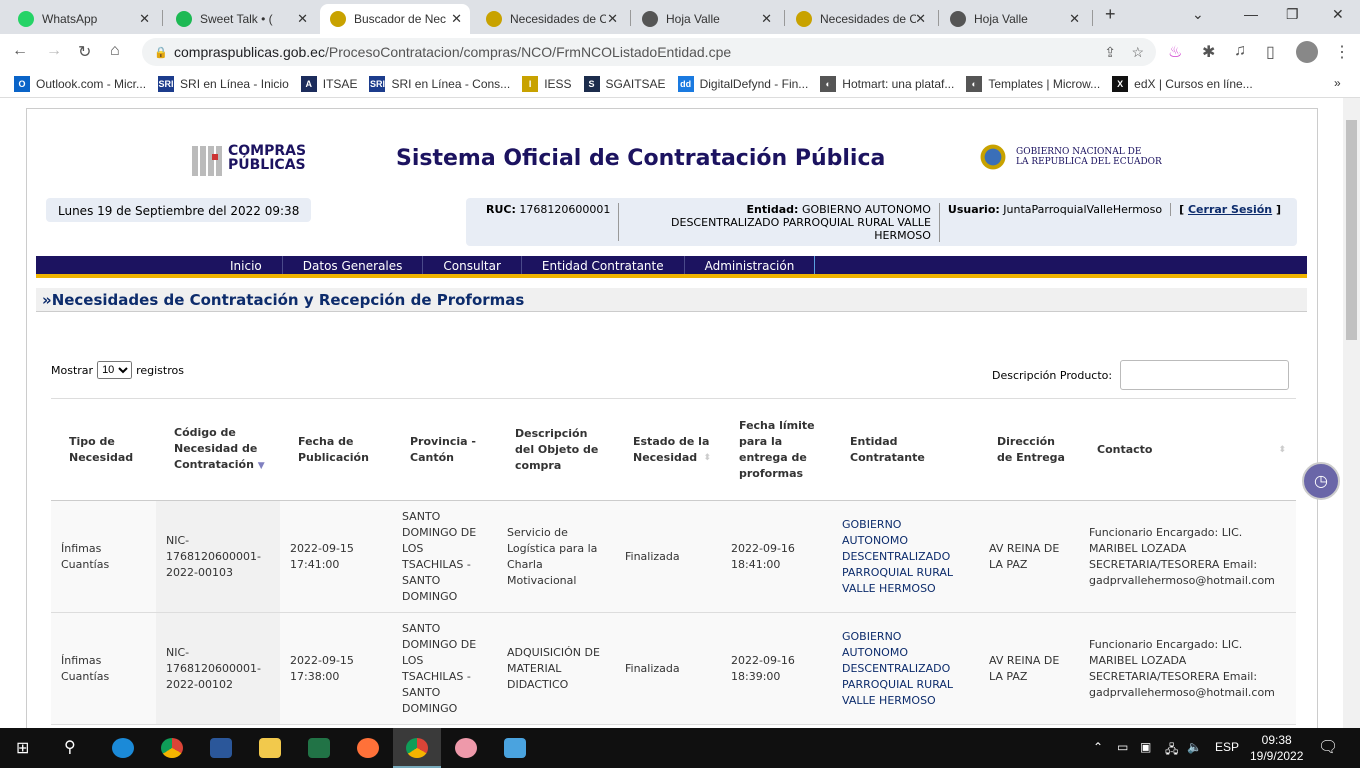 The image size is (1360, 768). What do you see at coordinates (249, 160) in the screenshot?
I see `compras-publicas-logo: COMPRAS PÚBLICAS` at bounding box center [249, 160].